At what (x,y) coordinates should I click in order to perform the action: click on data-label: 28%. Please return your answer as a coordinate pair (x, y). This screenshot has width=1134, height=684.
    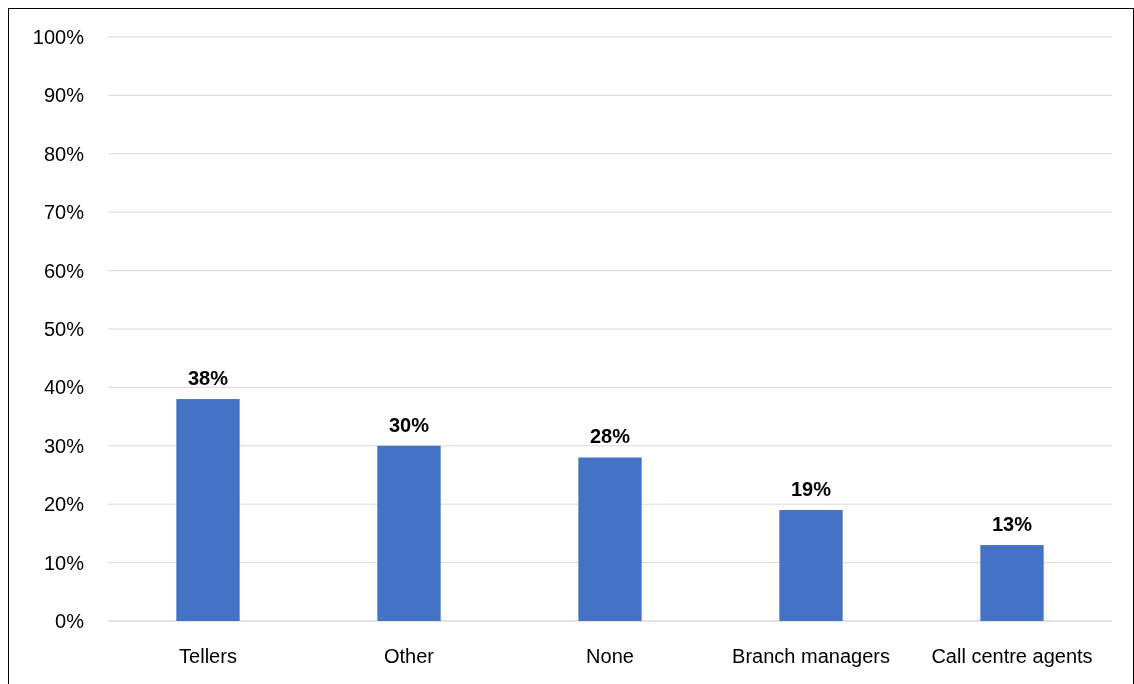
    Looking at the image, I should click on (610, 436).